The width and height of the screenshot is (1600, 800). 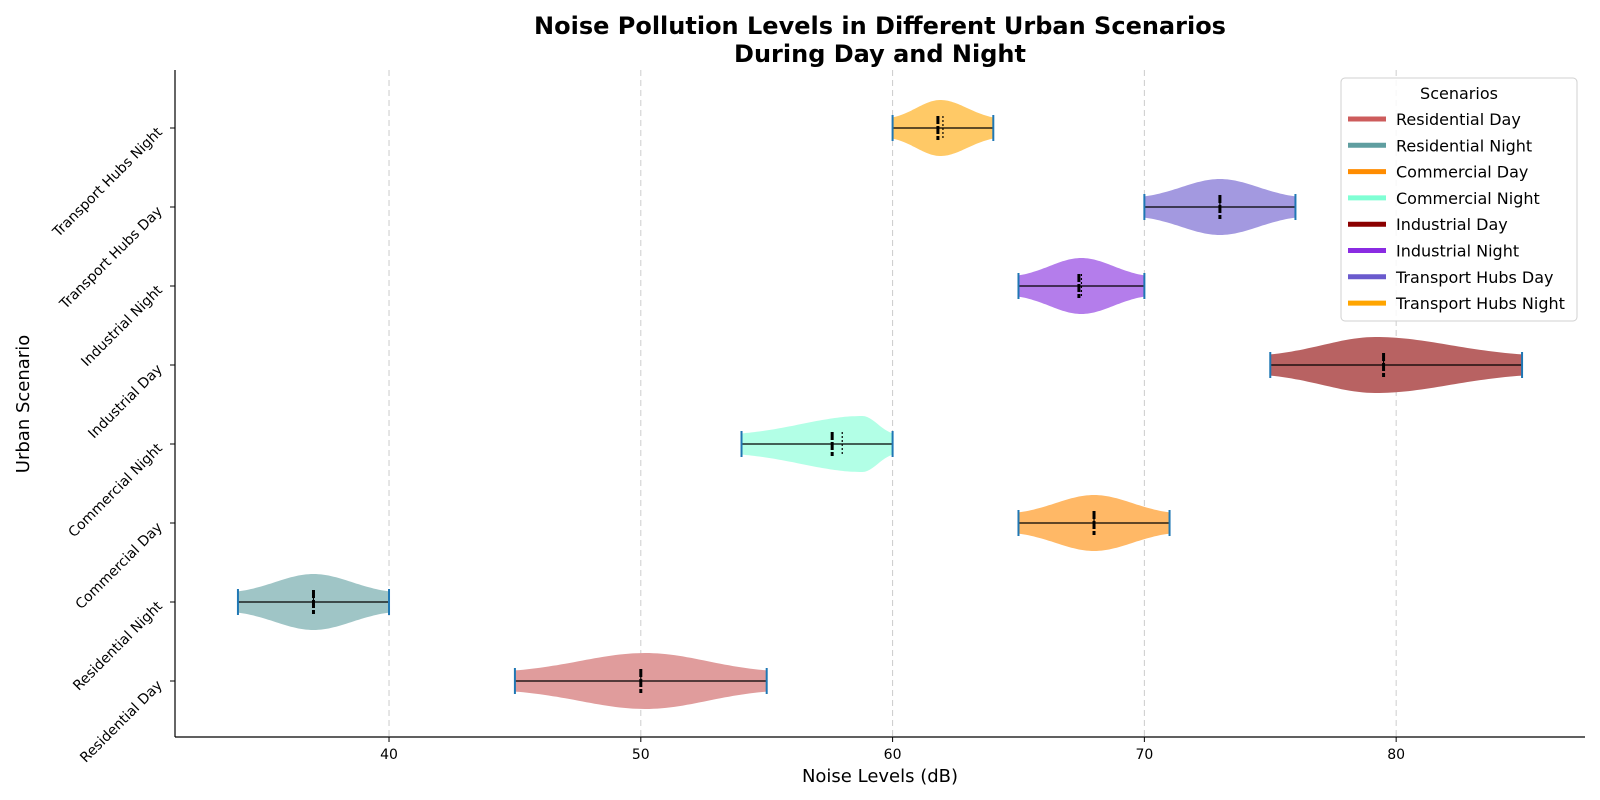 What do you see at coordinates (943, 128) in the screenshot?
I see `violin-transport-hubs-night` at bounding box center [943, 128].